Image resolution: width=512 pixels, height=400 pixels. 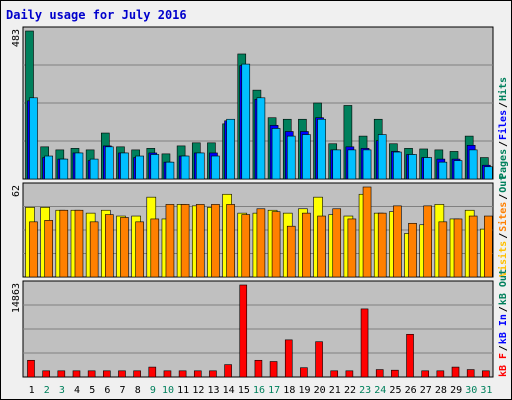 What do you see at coordinates (350, 390) in the screenshot?
I see `day-label: 22` at bounding box center [350, 390].